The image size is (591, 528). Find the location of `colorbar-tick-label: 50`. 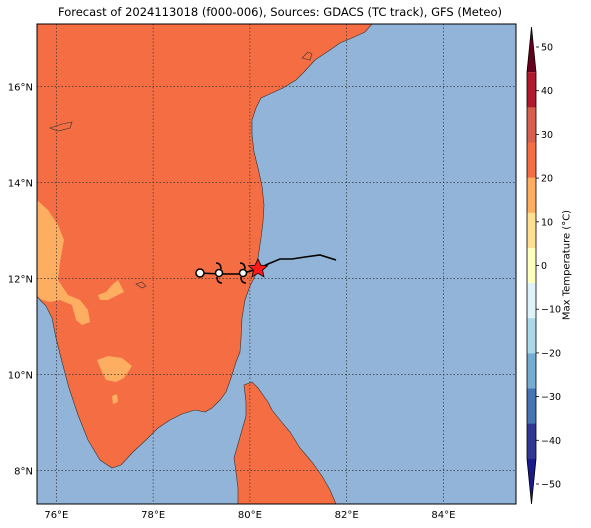

colorbar-tick-label: 50 is located at coordinates (547, 48).